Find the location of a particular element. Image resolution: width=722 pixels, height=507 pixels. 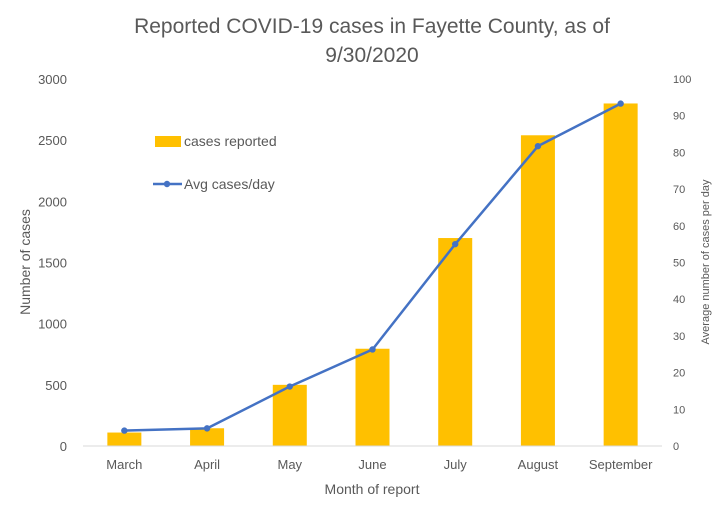

y-tick-label-4: 2000 is located at coordinates (52, 201).